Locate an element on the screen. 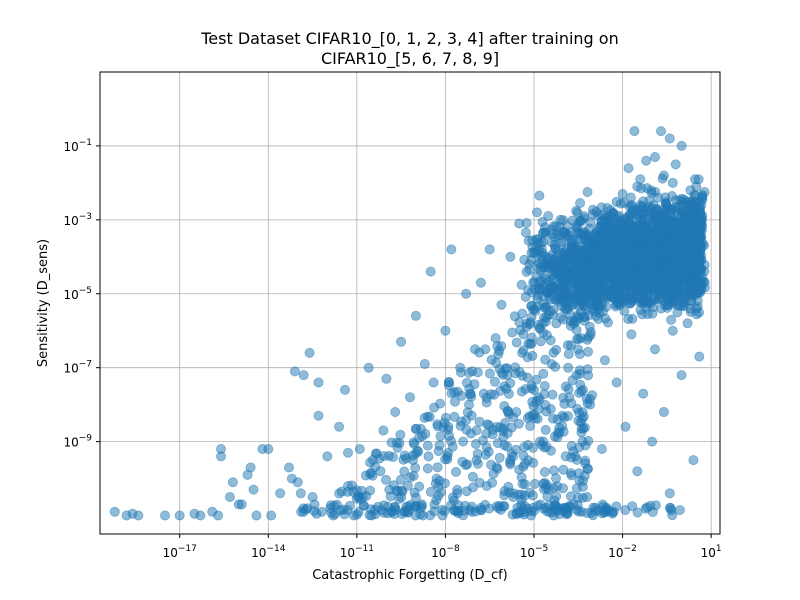  y-tick-label: 10⁻³ is located at coordinates (77, 220).